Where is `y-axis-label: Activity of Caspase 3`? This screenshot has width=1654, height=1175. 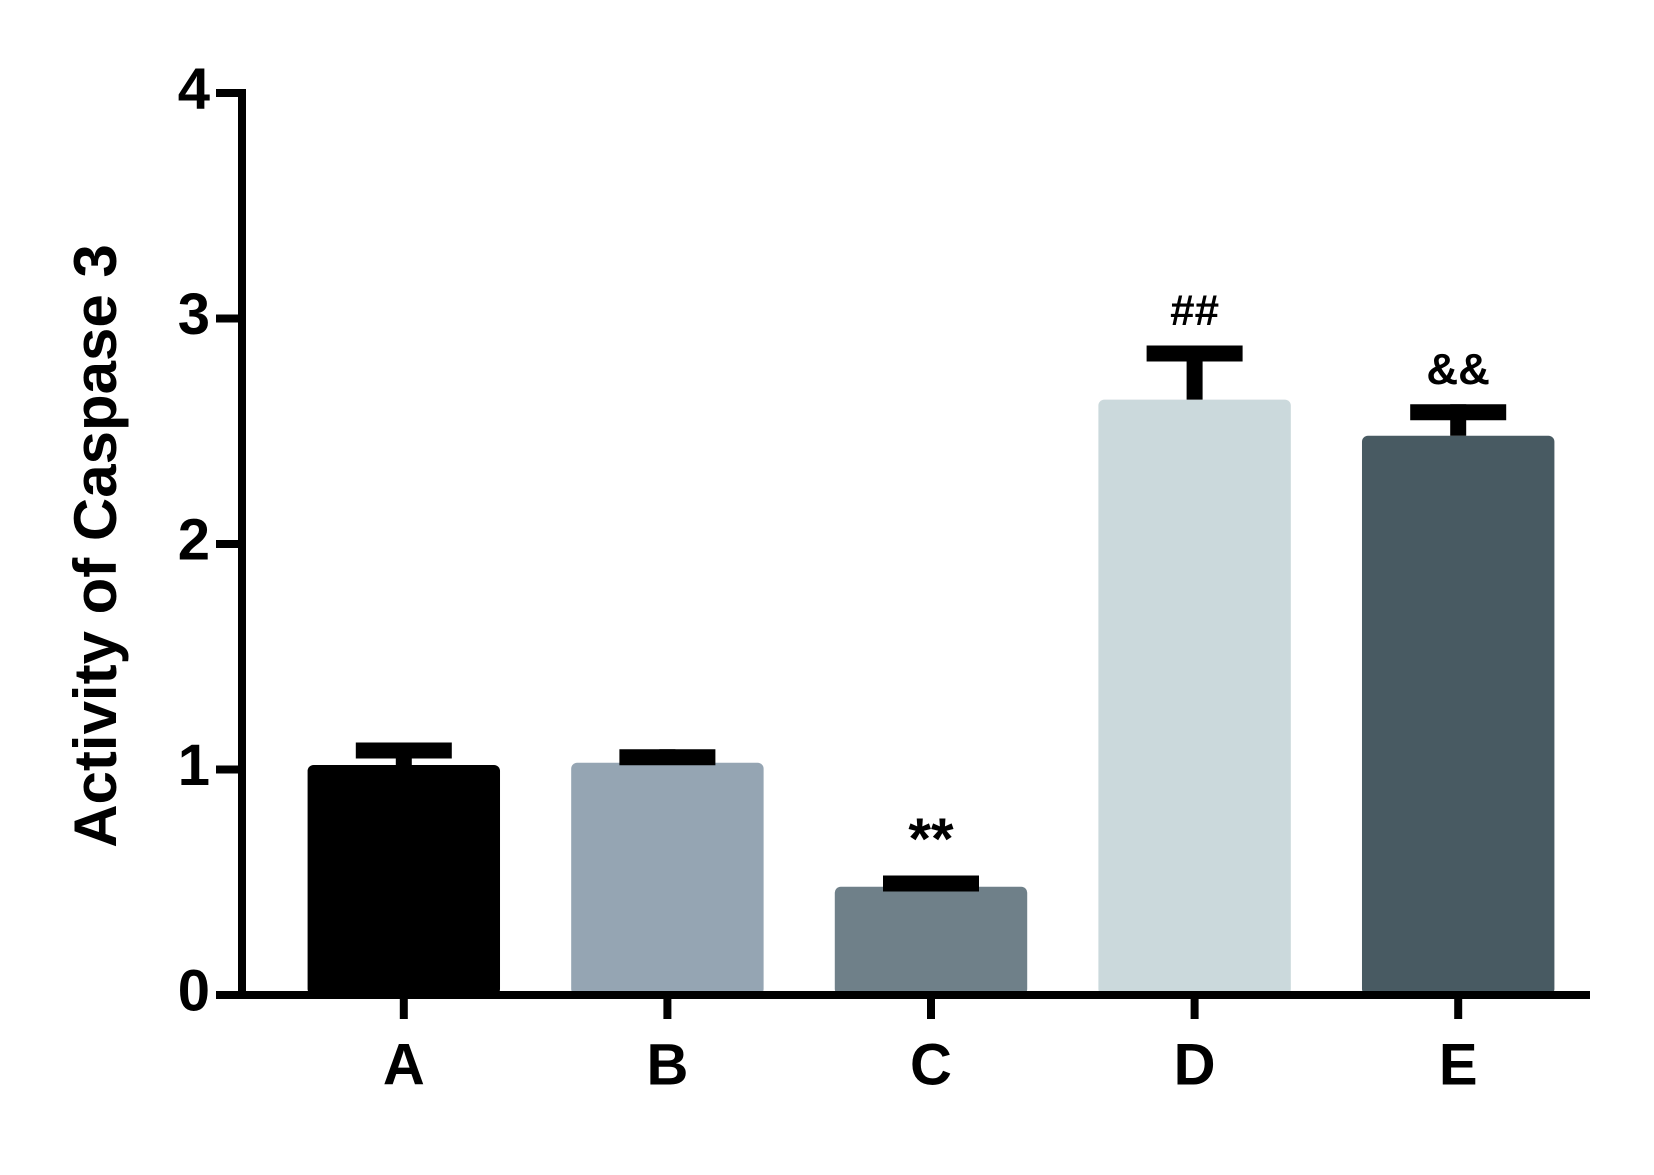
y-axis-label: Activity of Caspase 3 is located at coordinates (95, 546).